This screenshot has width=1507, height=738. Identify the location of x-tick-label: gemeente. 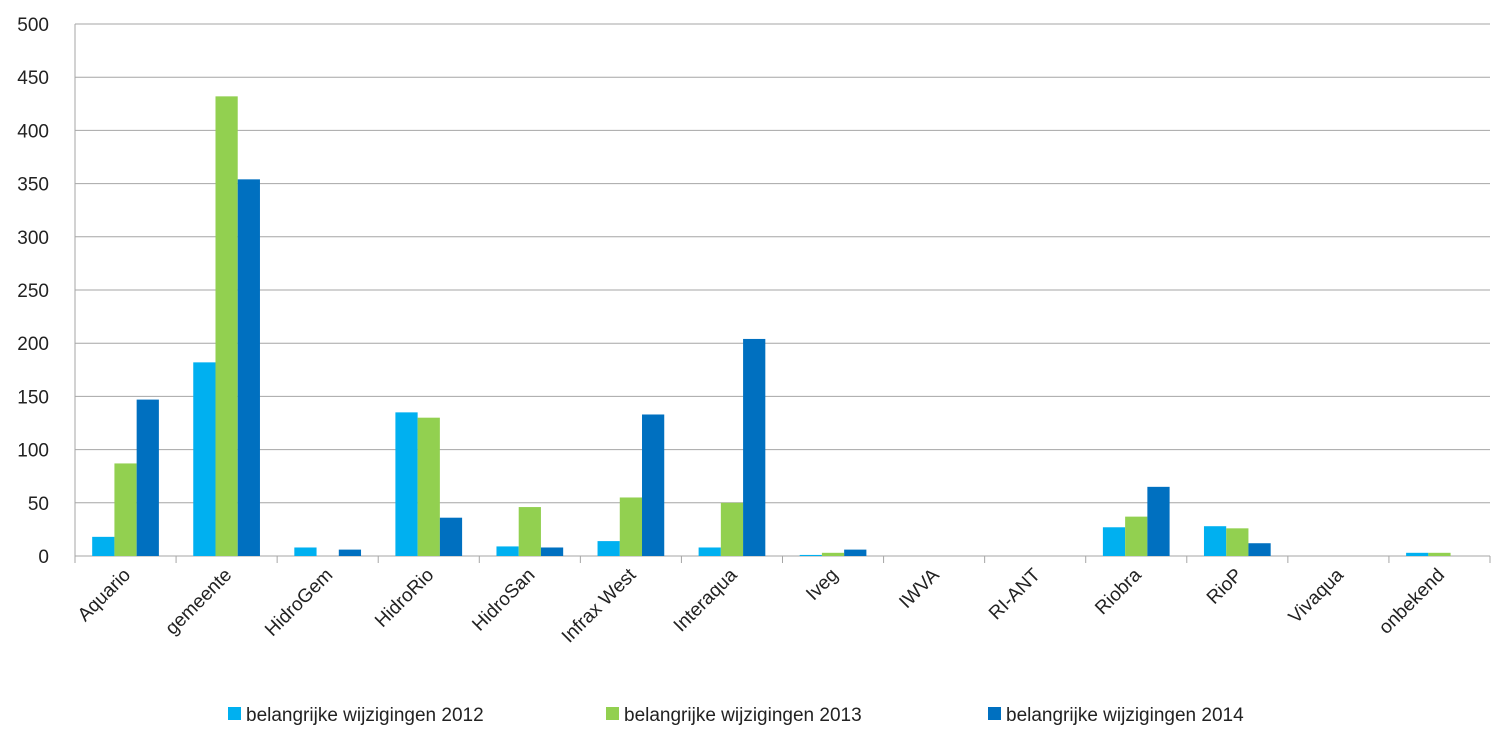
(199, 602).